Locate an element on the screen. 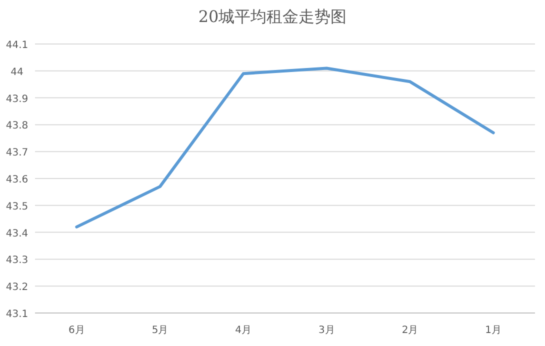 This screenshot has width=545, height=346. x-tick-label: 1月 is located at coordinates (493, 330).